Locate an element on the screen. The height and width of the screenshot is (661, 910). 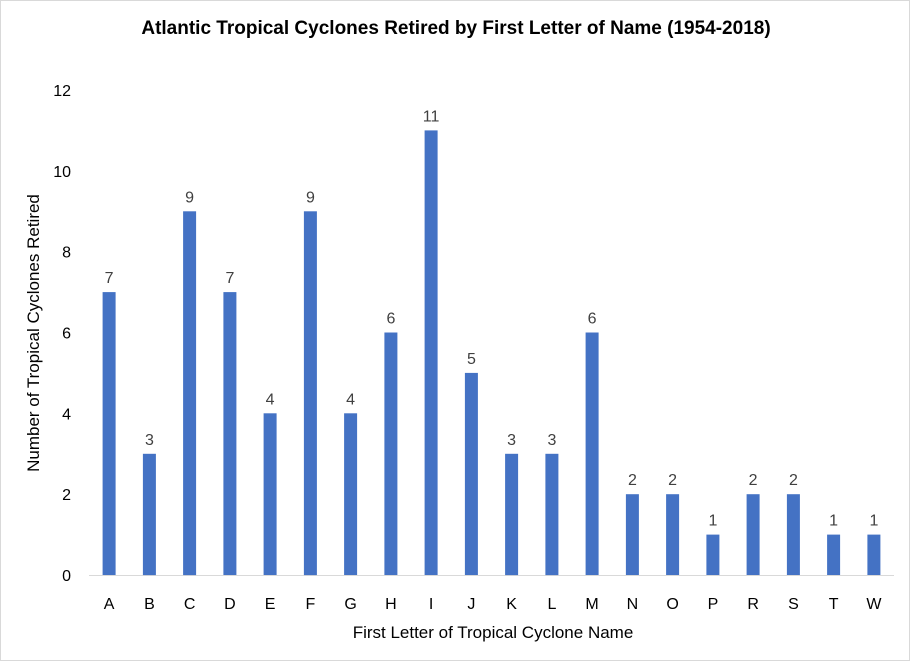
data-label-r: 2 is located at coordinates (753, 480).